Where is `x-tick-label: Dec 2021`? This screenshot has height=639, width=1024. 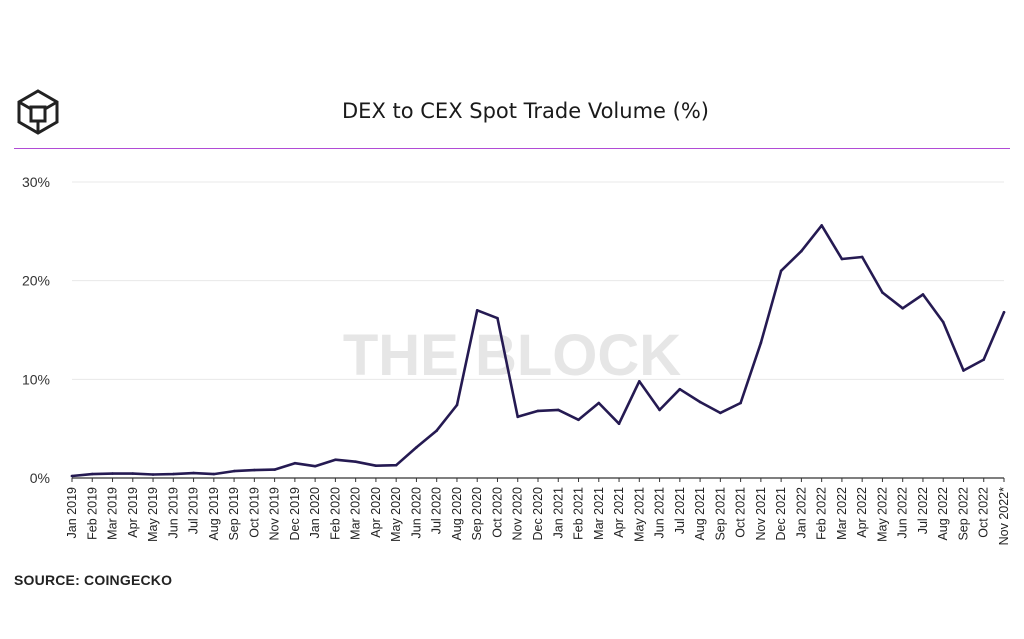 x-tick-label: Dec 2021 is located at coordinates (781, 514).